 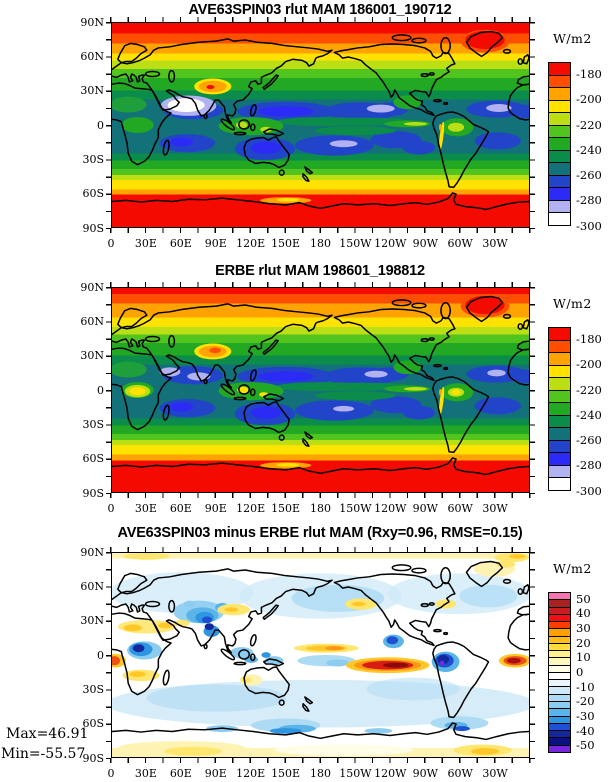 I want to click on panel-title: AVE63SPIN03 rlut MAM 186001_190712, so click(x=320, y=10).